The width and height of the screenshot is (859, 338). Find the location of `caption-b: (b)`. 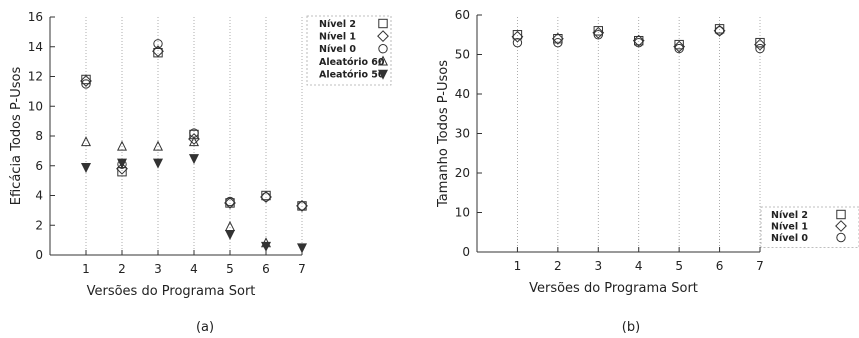

caption-b: (b) is located at coordinates (631, 327).